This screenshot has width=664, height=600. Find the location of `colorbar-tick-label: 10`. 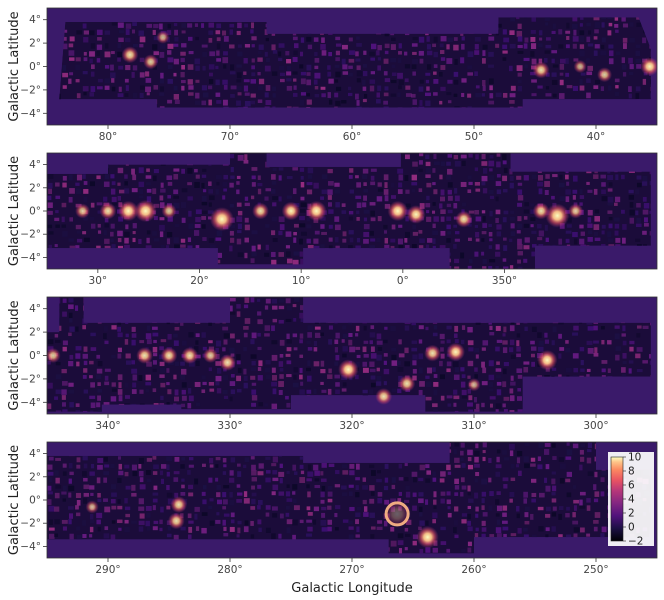

colorbar-tick-label: 10 is located at coordinates (634, 458).